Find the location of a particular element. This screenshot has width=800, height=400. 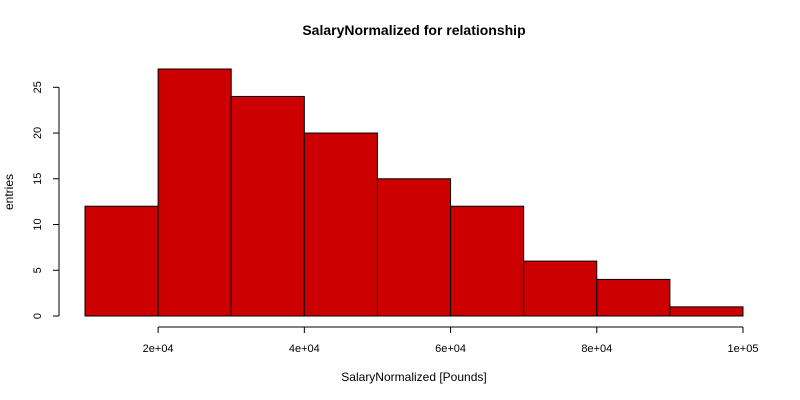

x-axis: 2e+04 4e+04 6e+04 8e+04 1e+05 is located at coordinates (451, 340).